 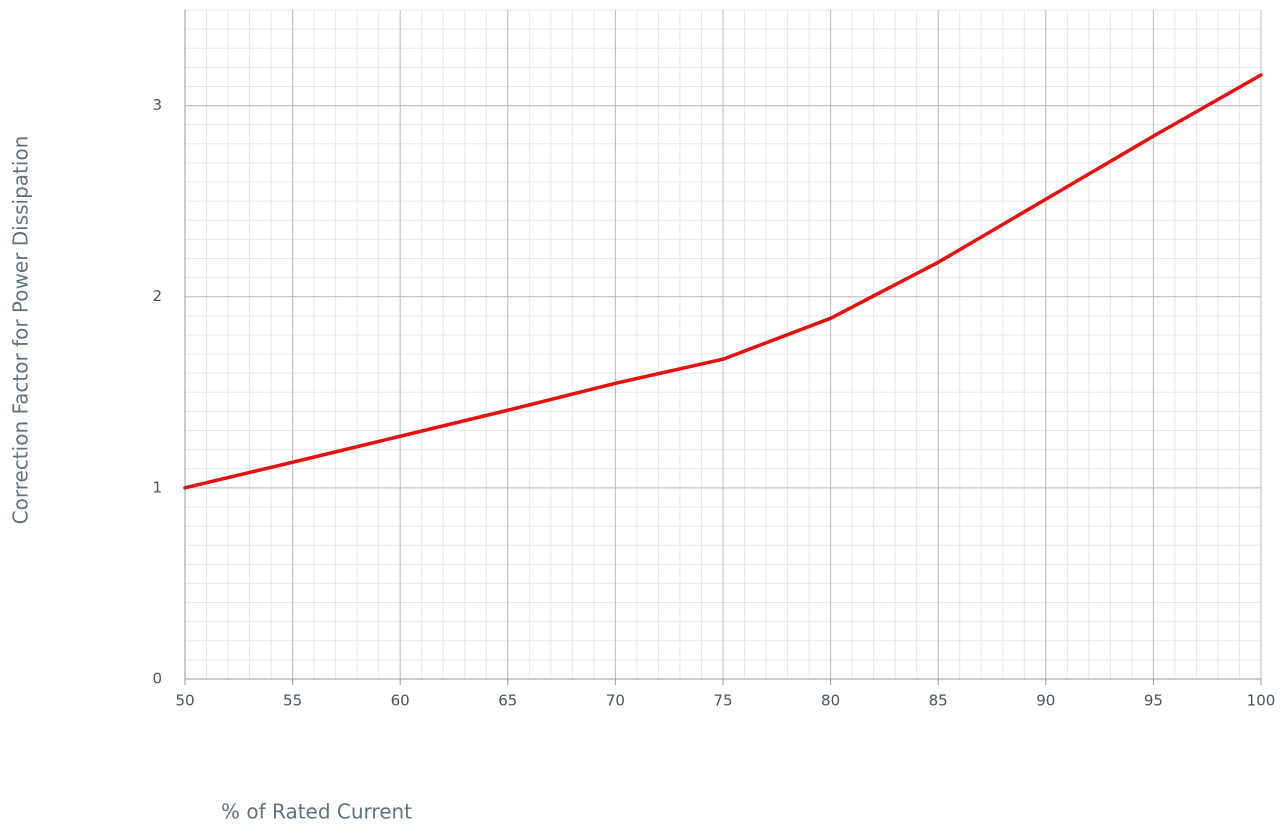 I want to click on x-axis-label: % of Rated Current, so click(x=316, y=812).